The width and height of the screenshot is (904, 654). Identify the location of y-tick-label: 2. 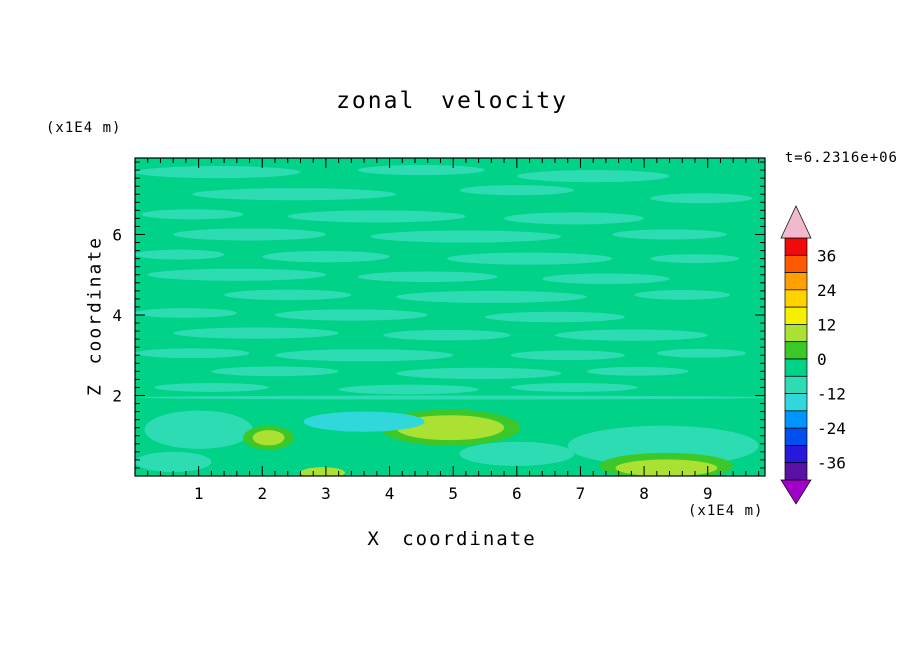
(117, 395).